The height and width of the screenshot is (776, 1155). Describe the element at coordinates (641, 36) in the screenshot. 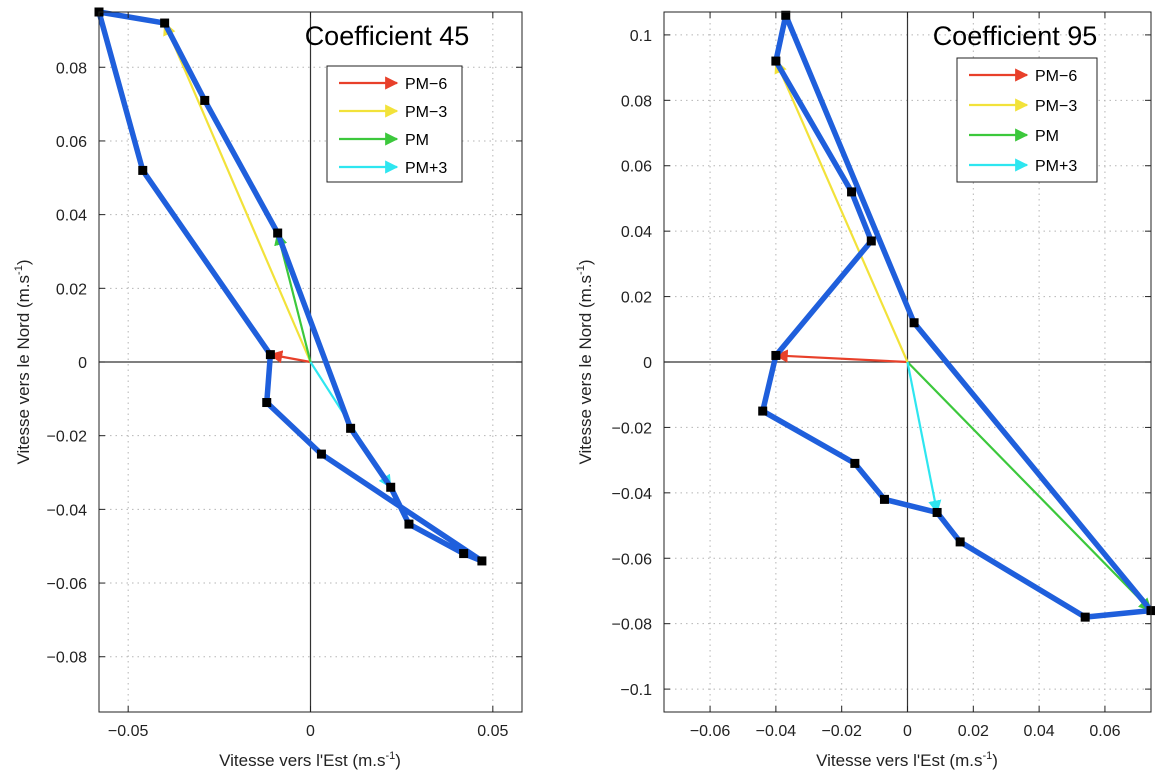

I see `y-tick-label: 0.1` at that location.